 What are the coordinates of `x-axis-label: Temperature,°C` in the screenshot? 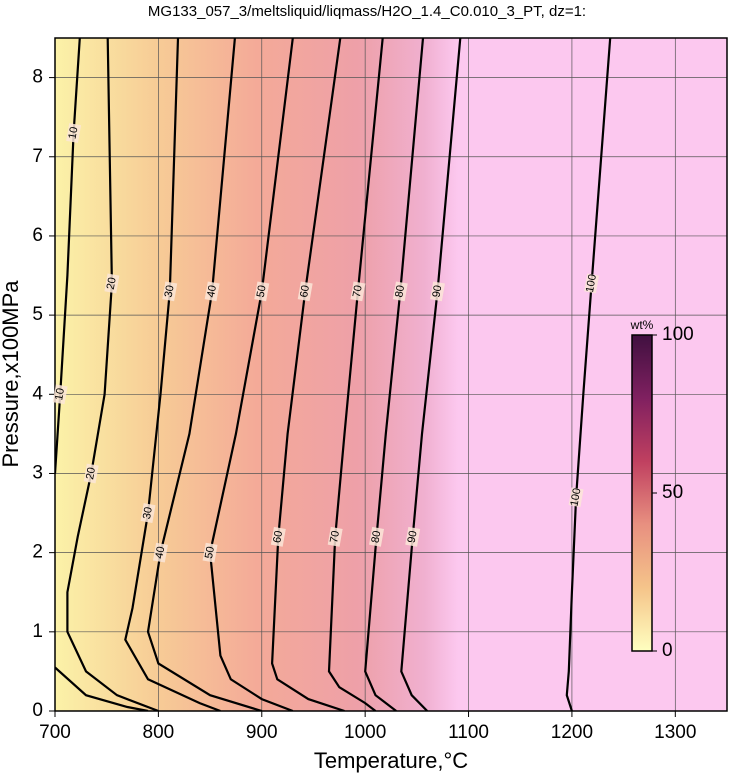 It's located at (391, 760).